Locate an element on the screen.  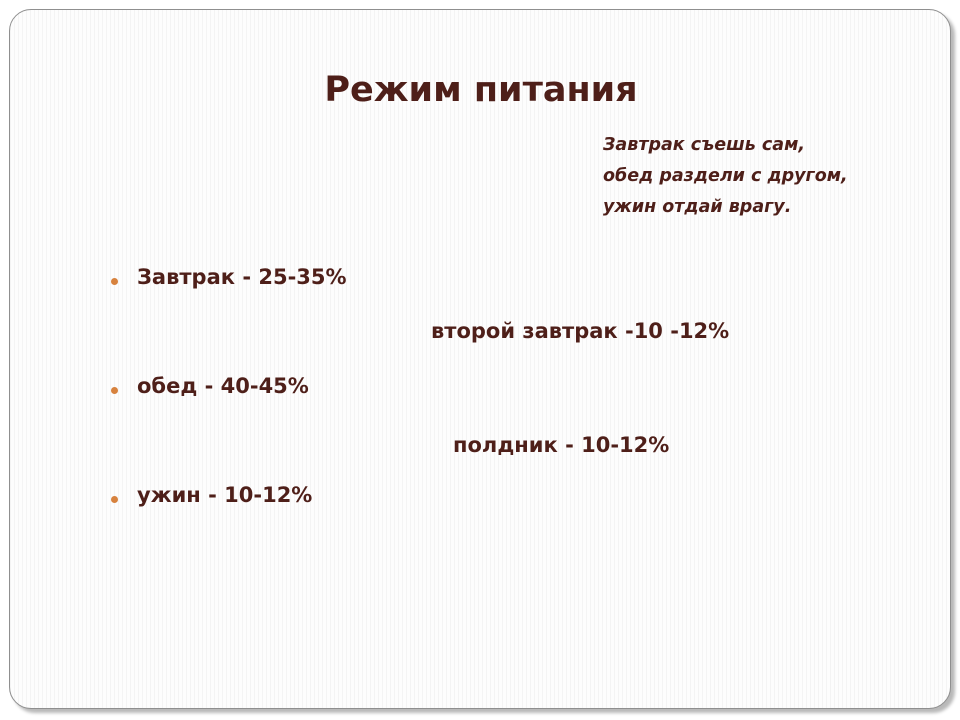
meal-dinner: ужин - 10-12% is located at coordinates (225, 495).